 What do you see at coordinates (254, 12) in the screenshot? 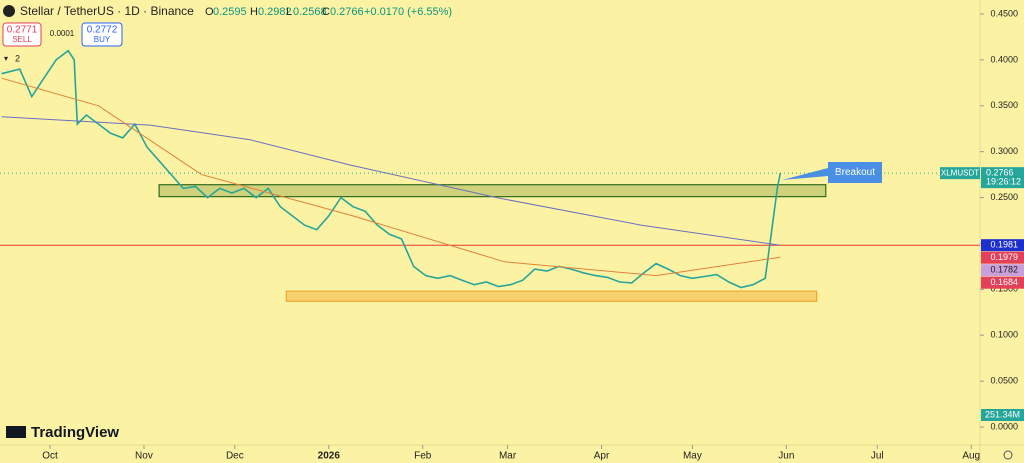
I see `ohlc-label: H` at bounding box center [254, 12].